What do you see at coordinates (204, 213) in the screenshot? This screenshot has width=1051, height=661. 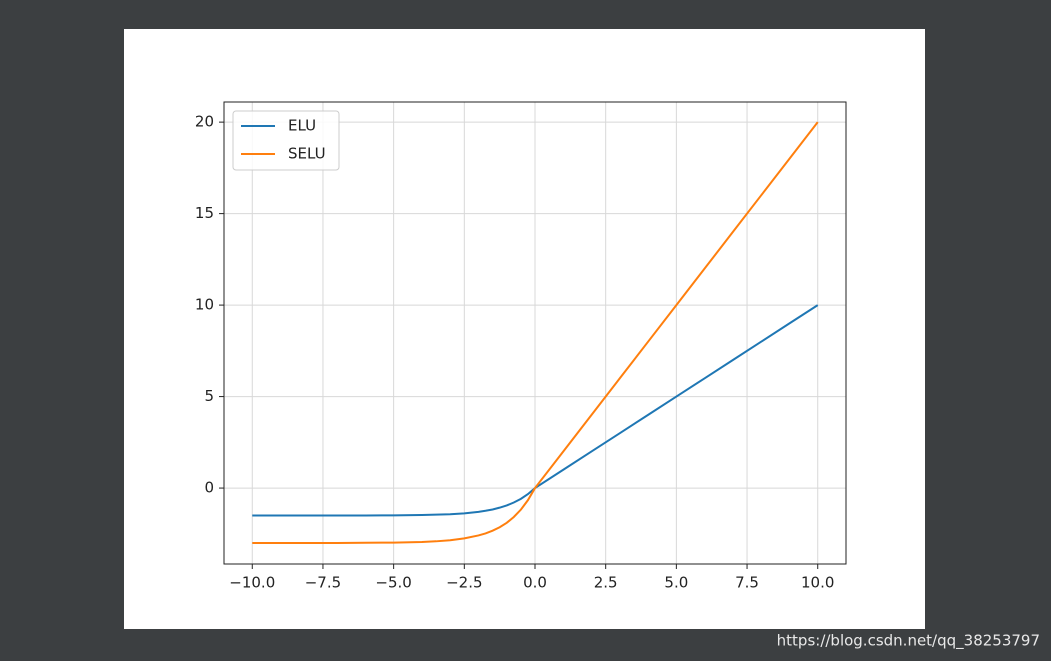 I see `y-tick-label: 15` at bounding box center [204, 213].